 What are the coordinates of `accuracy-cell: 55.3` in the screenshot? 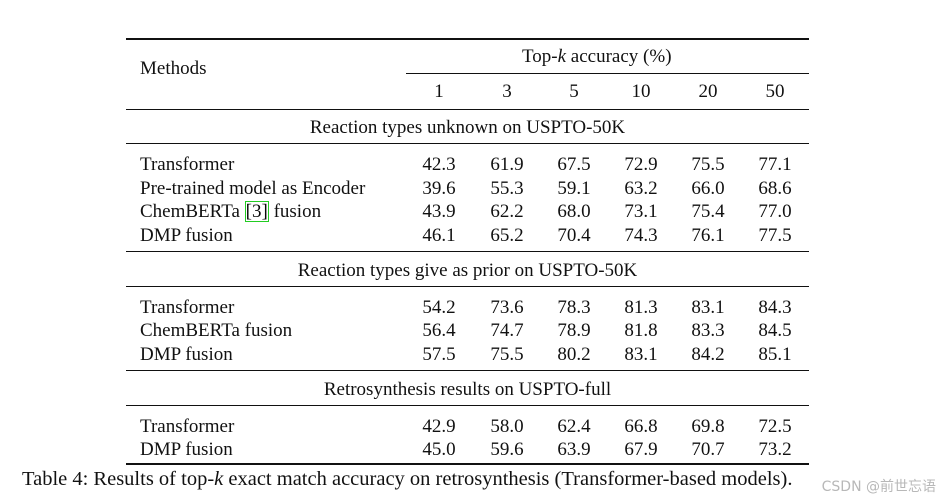 It's located at (507, 188).